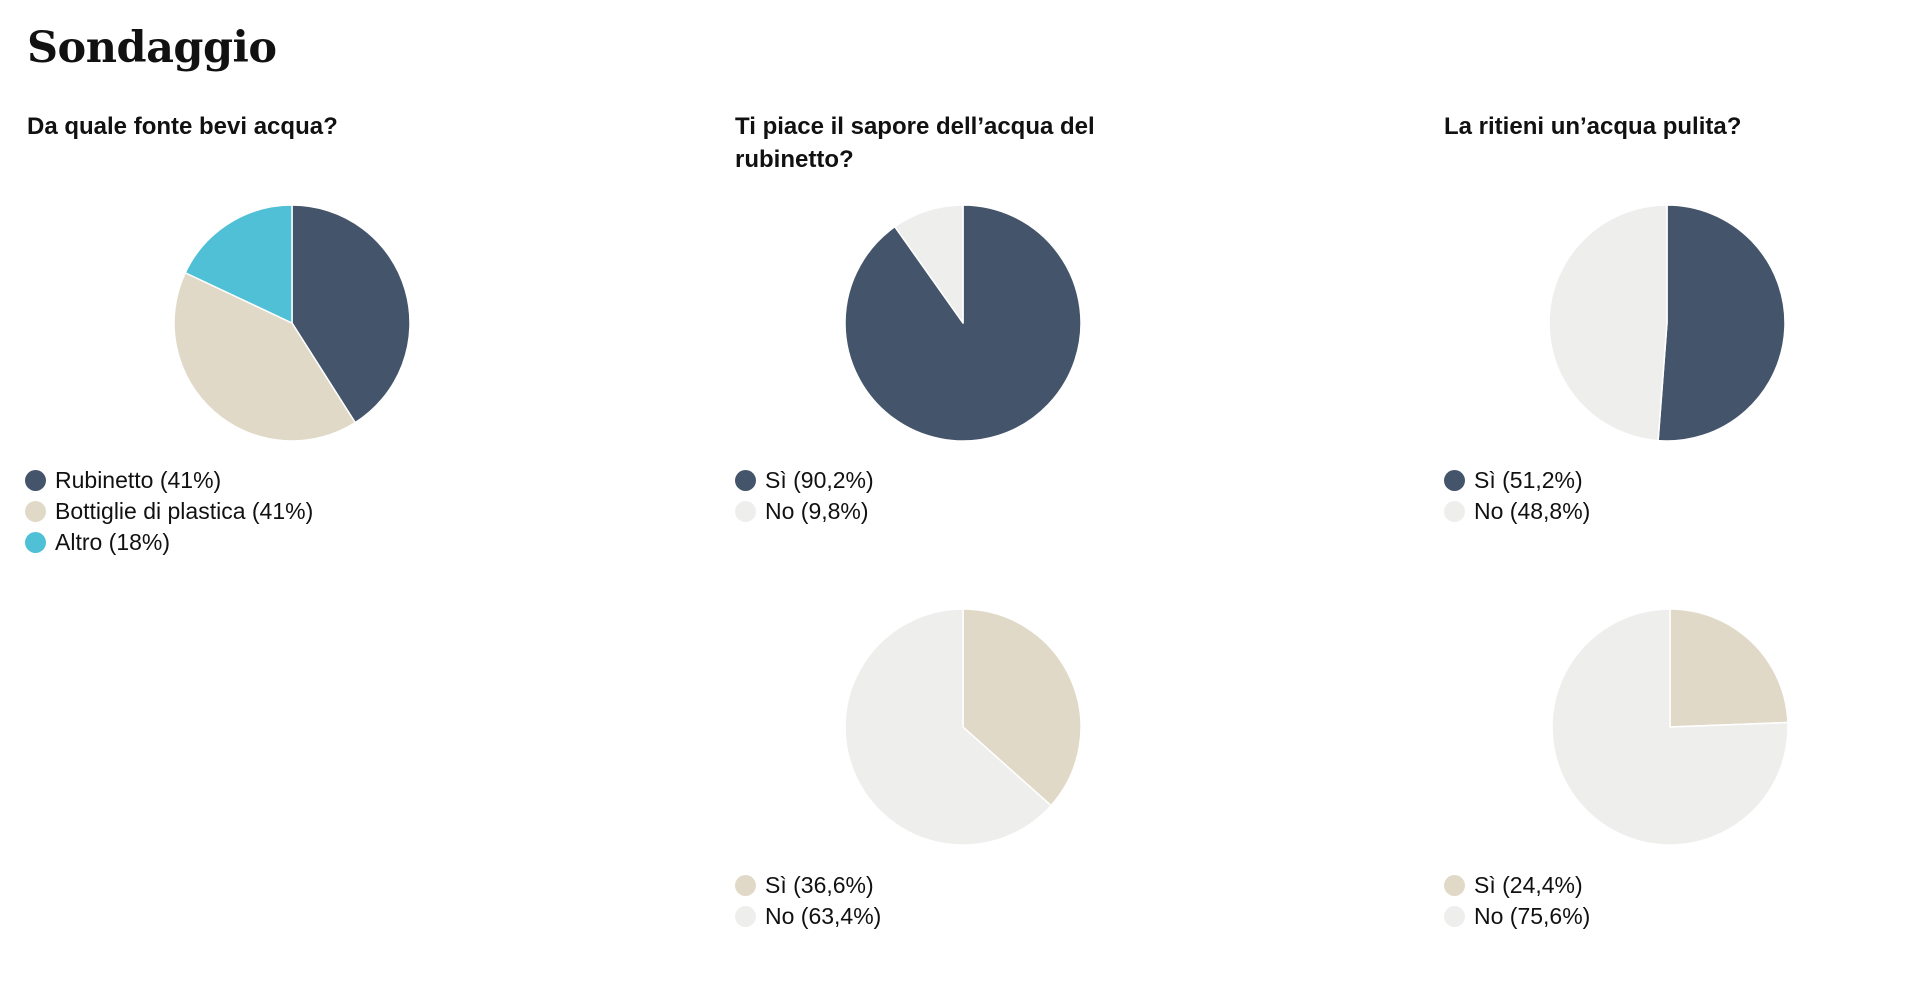 This screenshot has height=991, width=1920. What do you see at coordinates (113, 542) in the screenshot?
I see `legend-label: Altro (18%)` at bounding box center [113, 542].